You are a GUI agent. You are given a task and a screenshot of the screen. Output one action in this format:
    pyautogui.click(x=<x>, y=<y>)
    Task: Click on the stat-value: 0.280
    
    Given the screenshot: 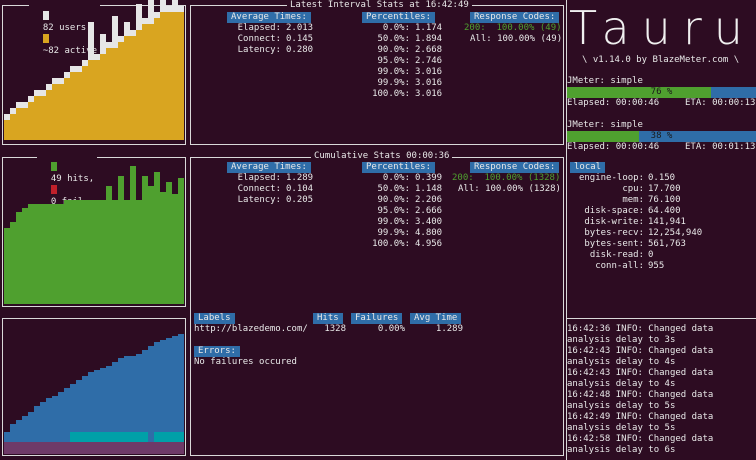 What is the action you would take?
    pyautogui.click(x=300, y=50)
    